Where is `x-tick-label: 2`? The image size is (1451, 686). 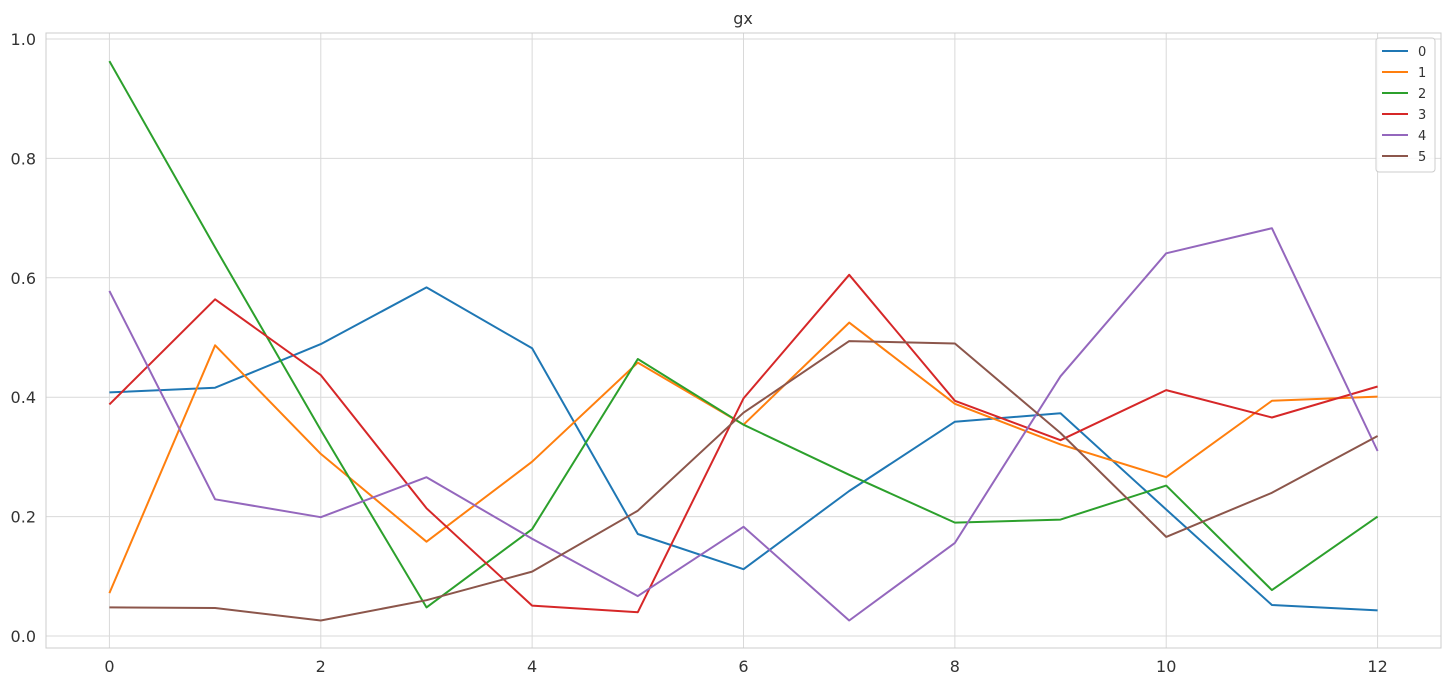
x-tick-label: 2 is located at coordinates (321, 666).